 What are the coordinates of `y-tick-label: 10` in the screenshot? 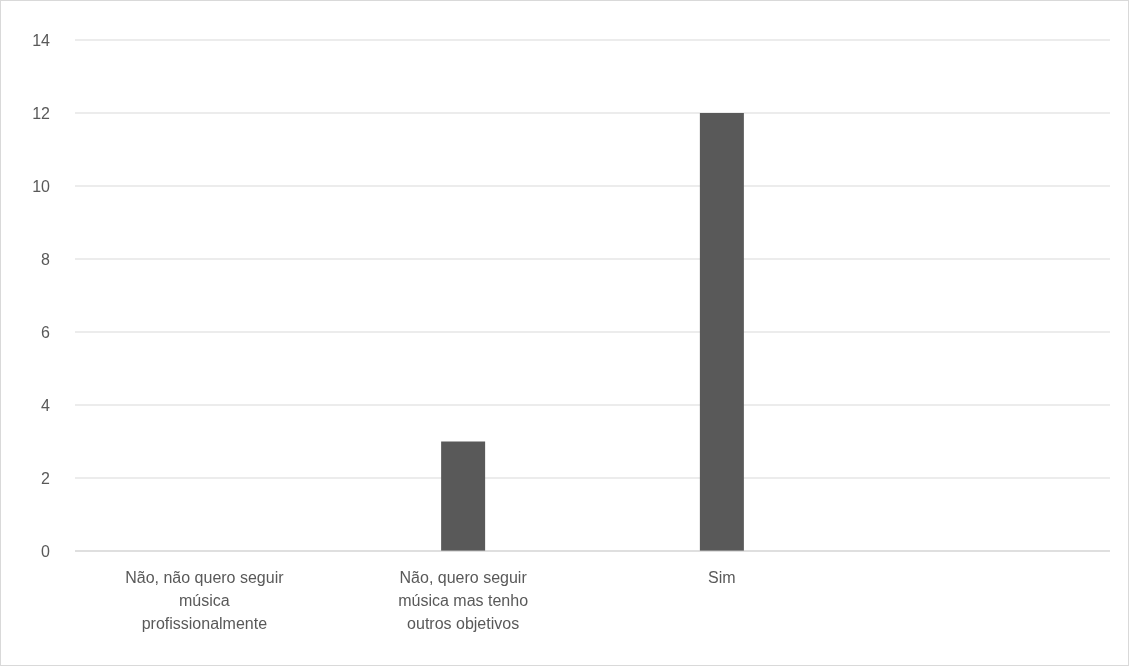 It's located at (41, 186).